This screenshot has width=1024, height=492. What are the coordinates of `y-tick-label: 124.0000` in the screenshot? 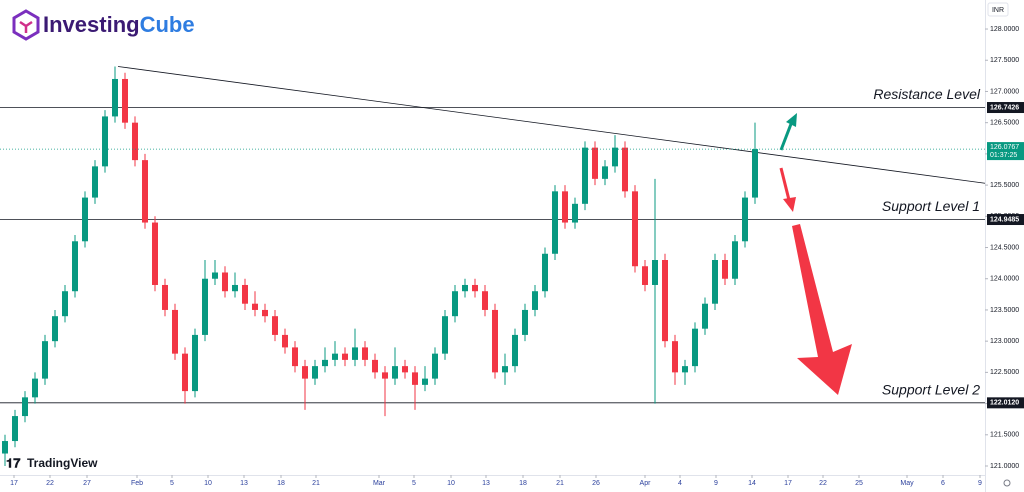 It's located at (1004, 279).